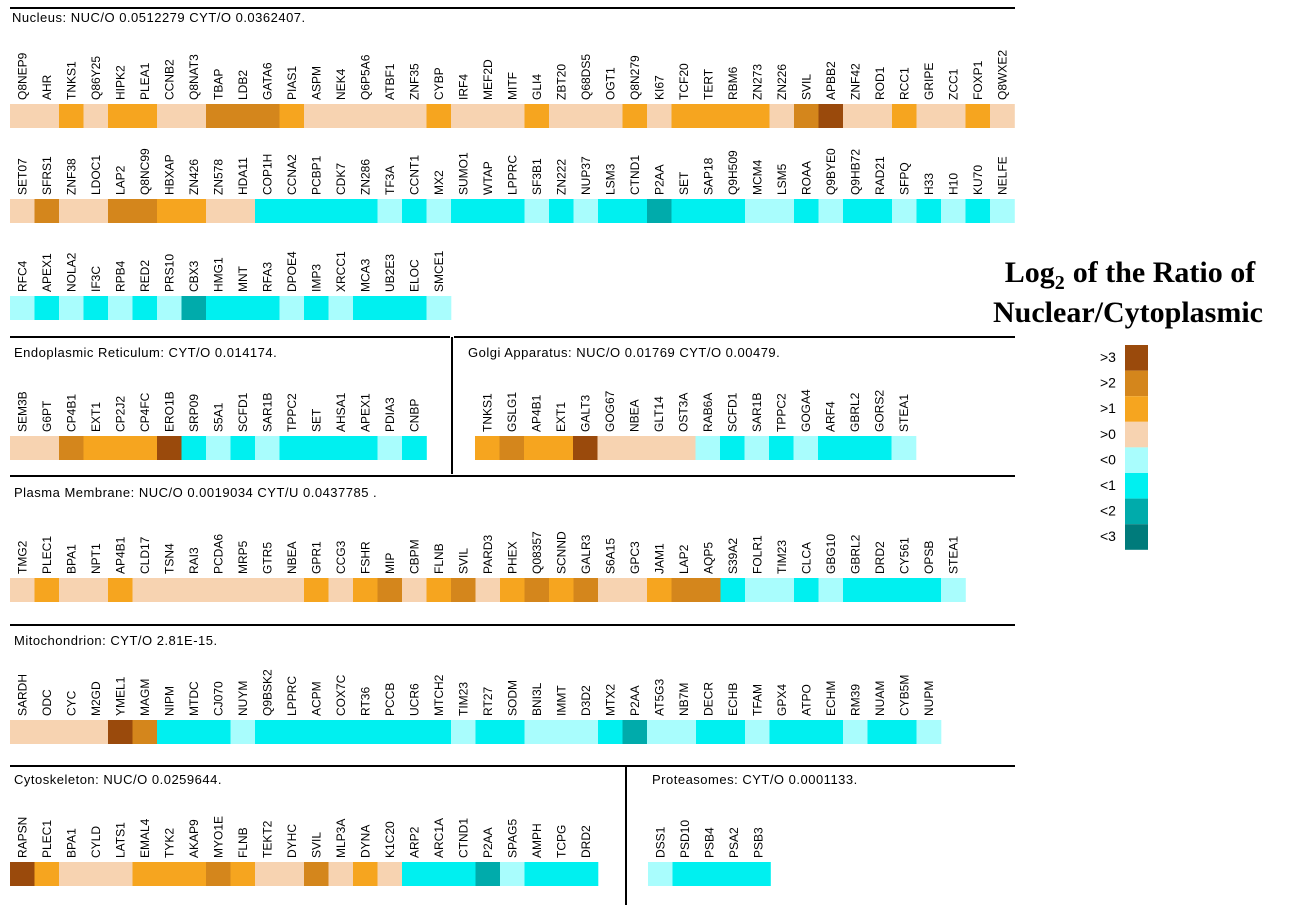  I want to click on gene-label: RAD21, so click(880, 175).